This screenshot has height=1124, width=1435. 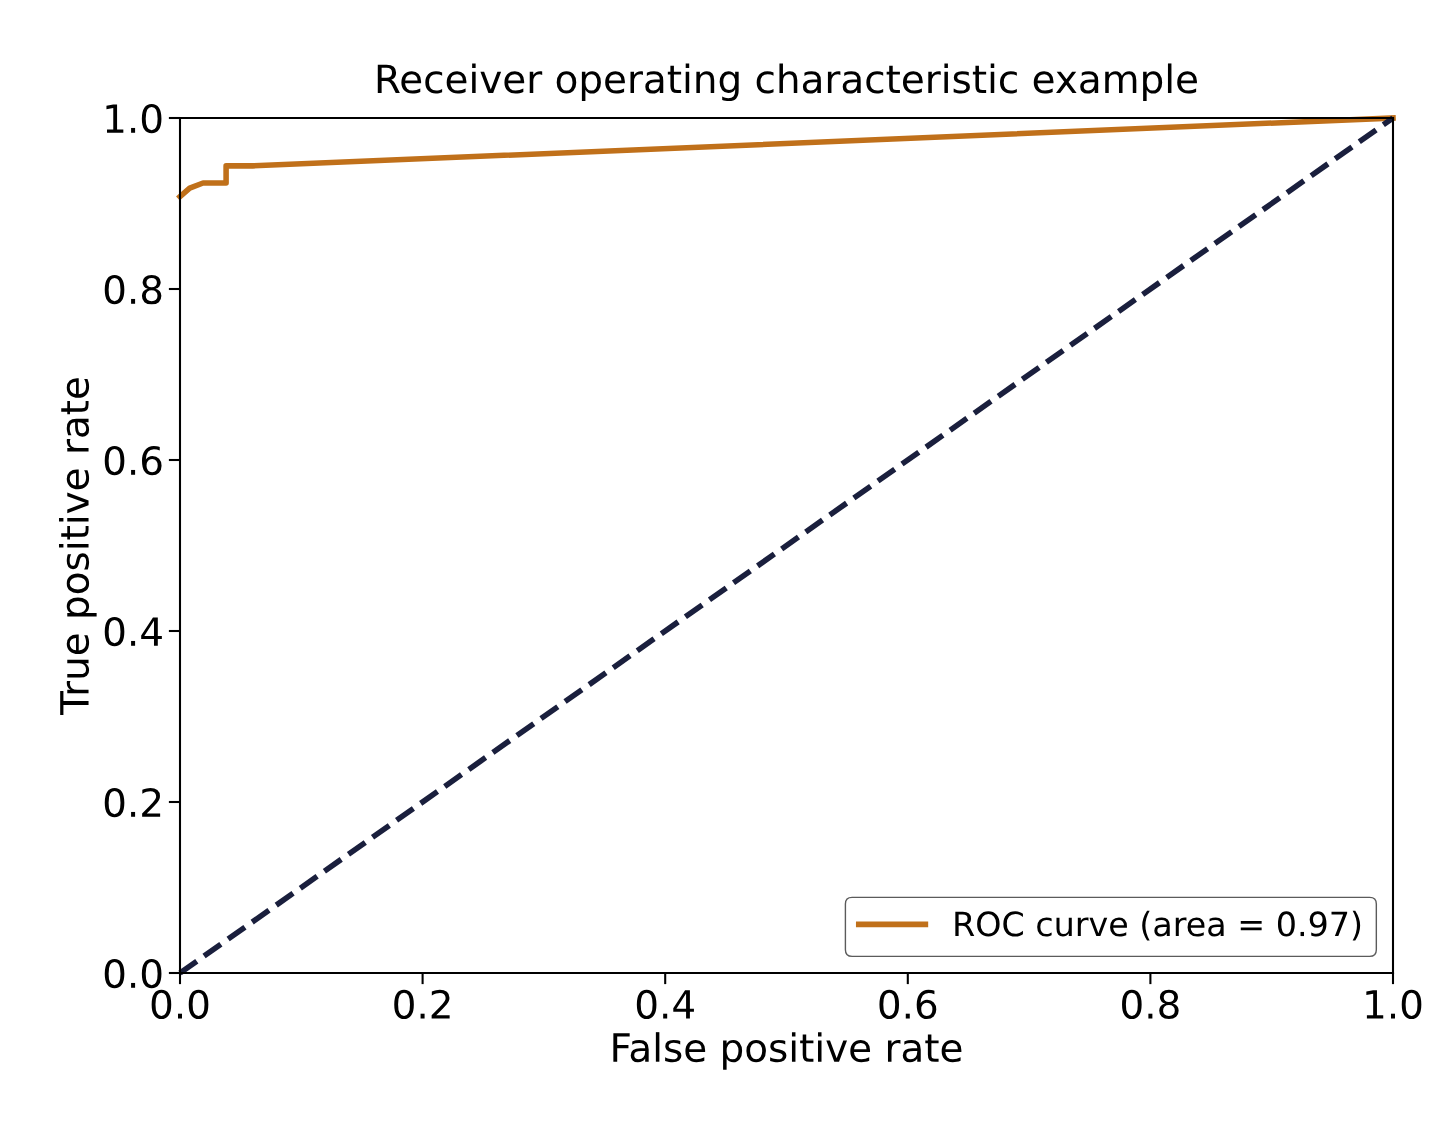 What do you see at coordinates (133, 289) in the screenshot?
I see `y-tick-label: 0.8` at bounding box center [133, 289].